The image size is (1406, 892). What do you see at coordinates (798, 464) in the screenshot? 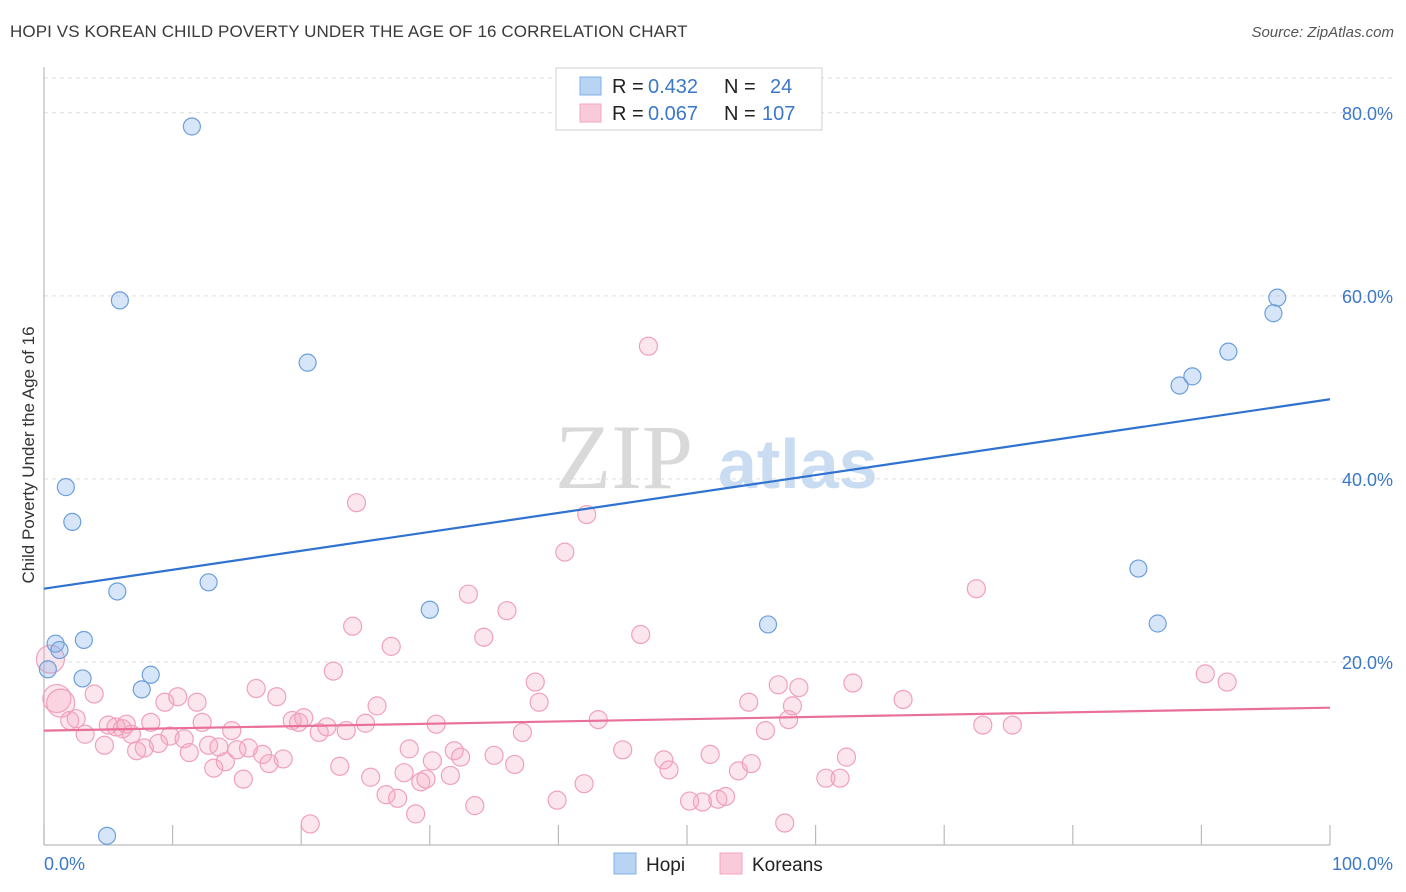
I see `watermark-atlas: atlas` at bounding box center [798, 464].